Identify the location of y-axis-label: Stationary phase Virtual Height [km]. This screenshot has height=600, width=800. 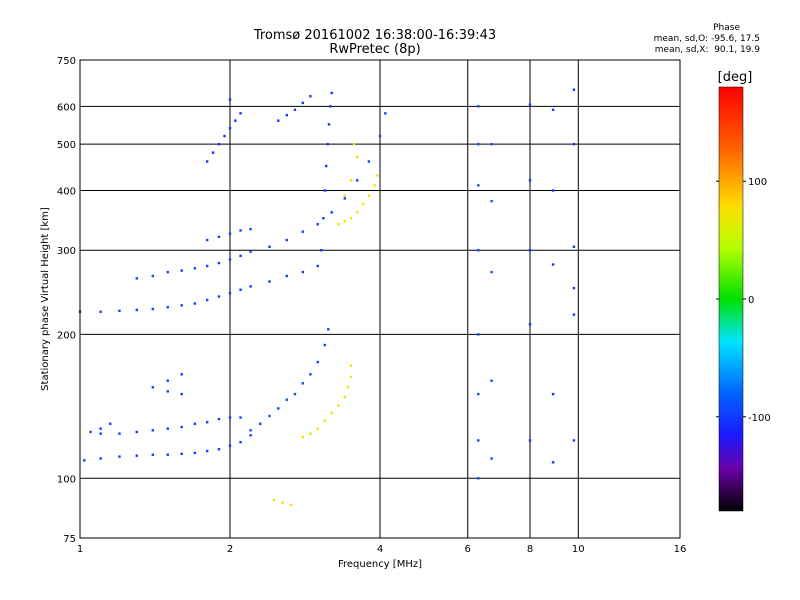
(45, 299).